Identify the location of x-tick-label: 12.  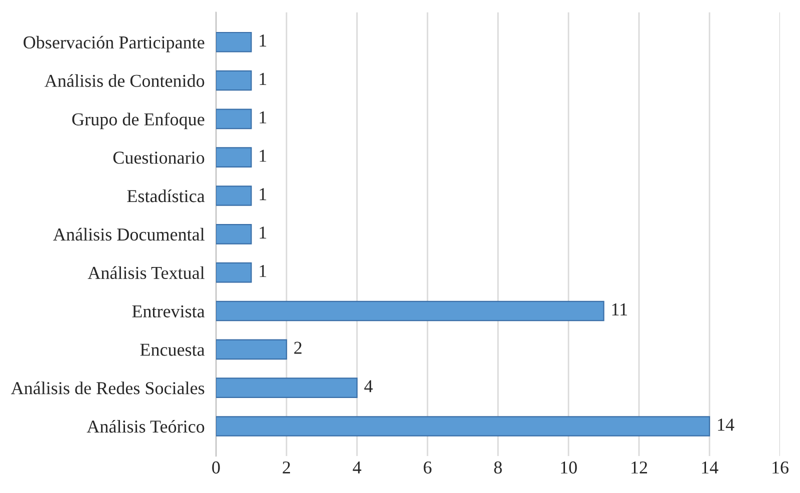
(640, 467).